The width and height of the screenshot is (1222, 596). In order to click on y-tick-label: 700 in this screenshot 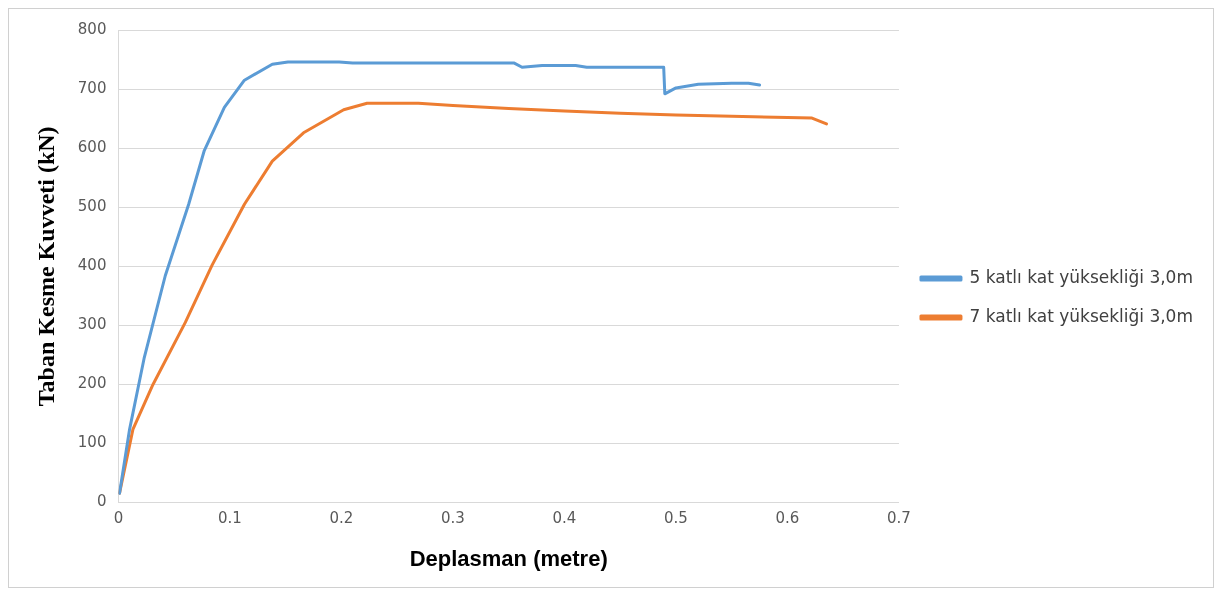, I will do `click(92, 87)`.